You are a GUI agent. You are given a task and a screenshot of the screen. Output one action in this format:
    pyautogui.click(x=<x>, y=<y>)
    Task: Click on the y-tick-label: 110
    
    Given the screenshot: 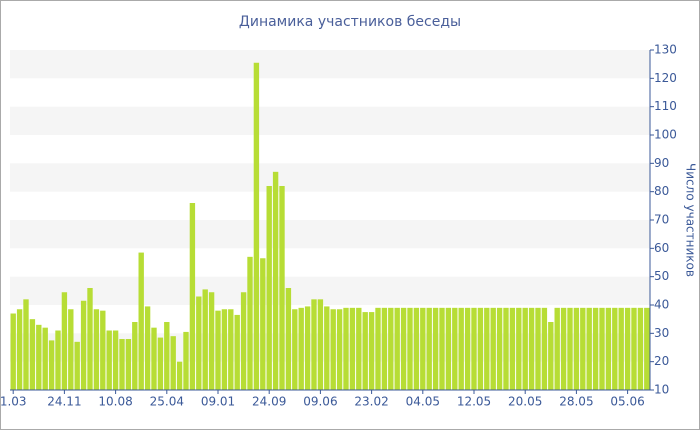 What is the action you would take?
    pyautogui.click(x=665, y=106)
    